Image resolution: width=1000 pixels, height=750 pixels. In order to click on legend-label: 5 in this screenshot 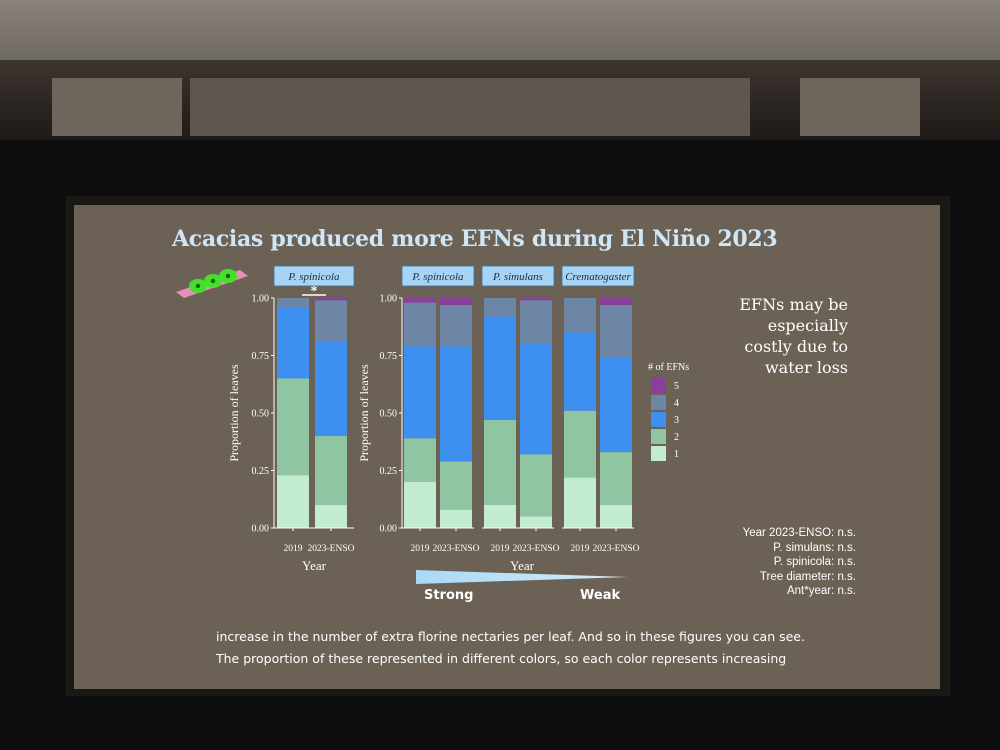, I will do `click(676, 386)`.